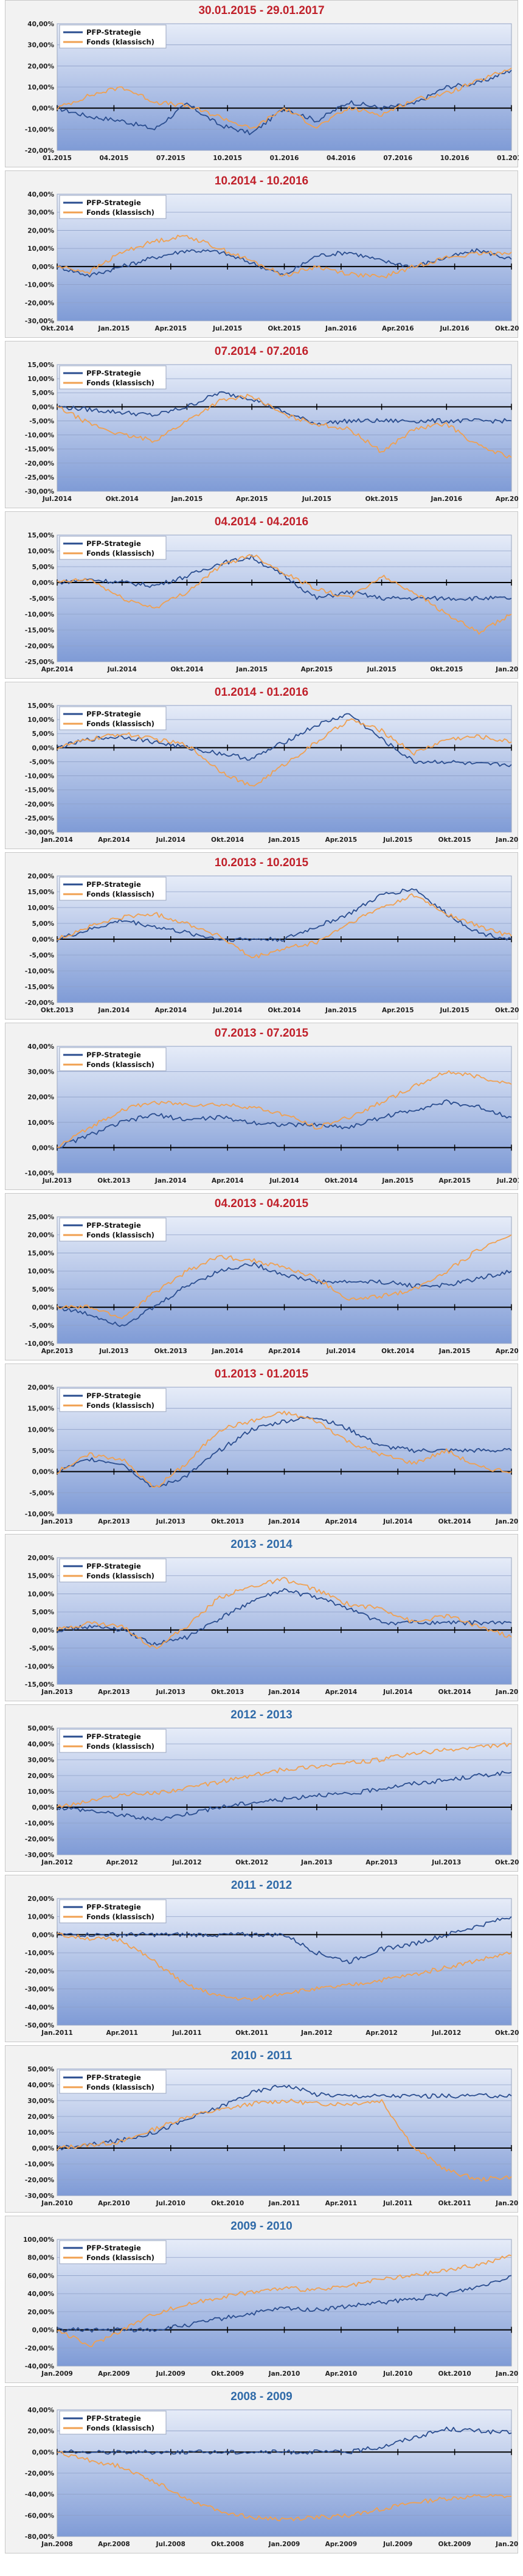 Image resolution: width=523 pixels, height=2576 pixels. What do you see at coordinates (261, 2055) in the screenshot?
I see `chart-title: 2010 - 2011` at bounding box center [261, 2055].